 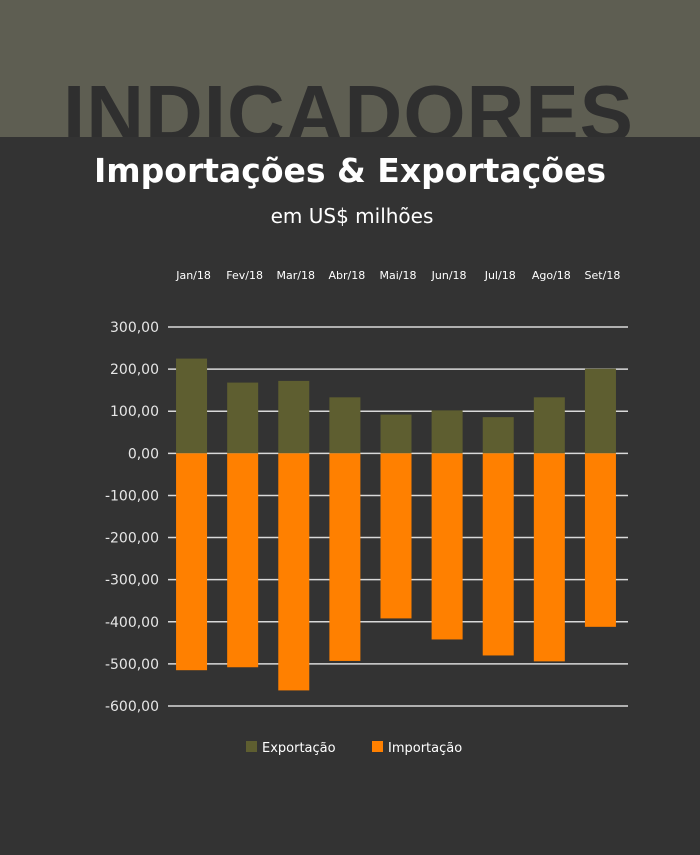 I want to click on category-label: Fev/18, so click(x=244, y=275).